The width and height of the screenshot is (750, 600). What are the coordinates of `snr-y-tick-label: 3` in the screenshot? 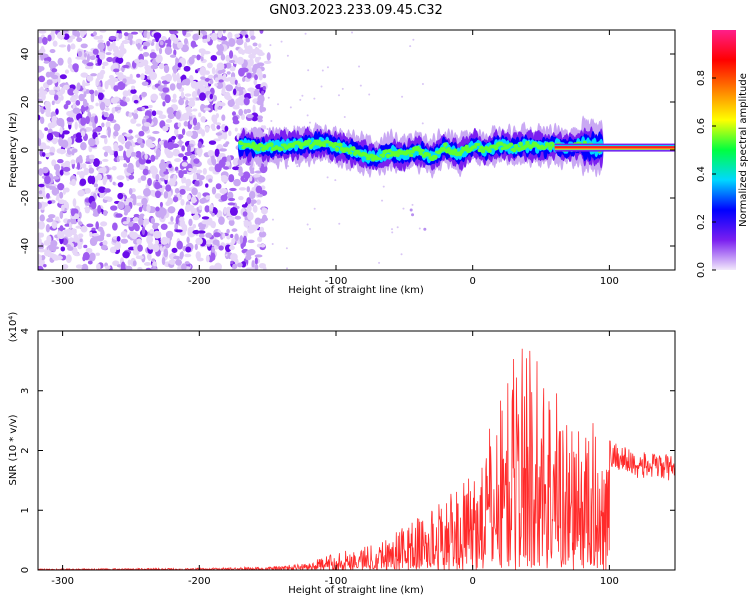 It's located at (25, 391).